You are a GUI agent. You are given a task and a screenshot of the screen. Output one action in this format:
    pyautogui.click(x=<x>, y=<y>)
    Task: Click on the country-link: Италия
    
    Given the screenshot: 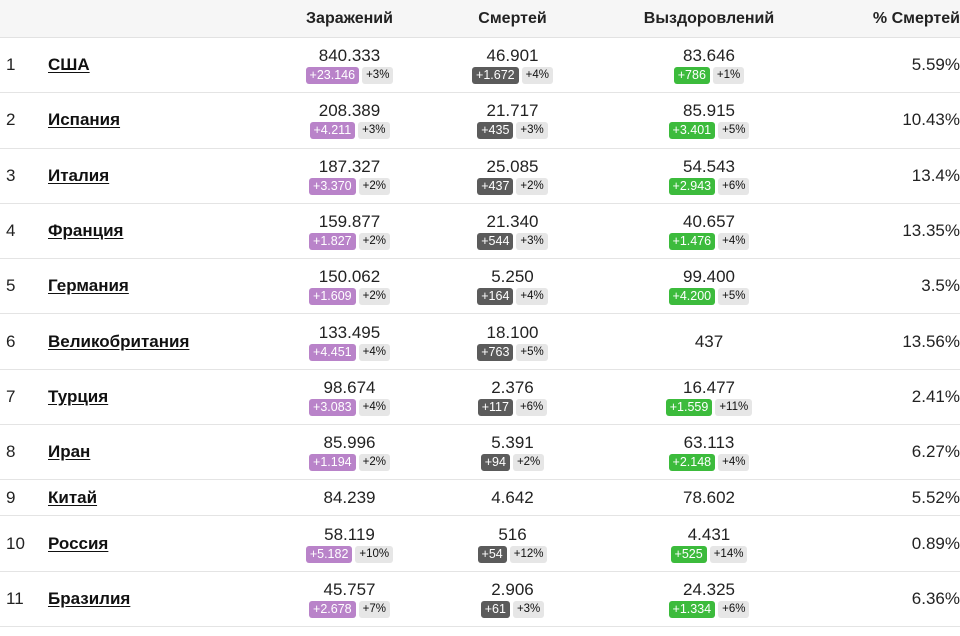 What is the action you would take?
    pyautogui.click(x=79, y=175)
    